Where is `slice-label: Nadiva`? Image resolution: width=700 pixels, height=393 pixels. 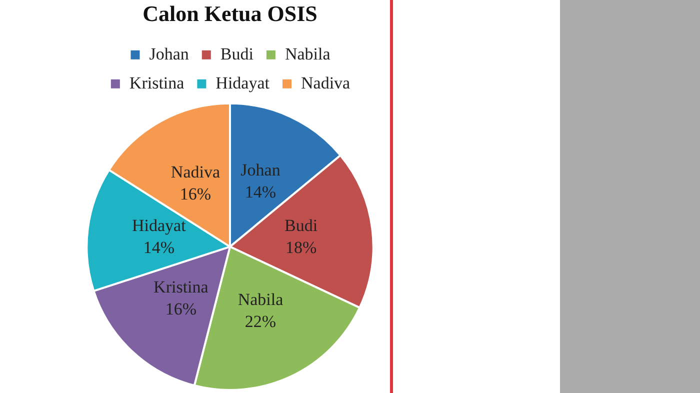 slice-label: Nadiva is located at coordinates (195, 172).